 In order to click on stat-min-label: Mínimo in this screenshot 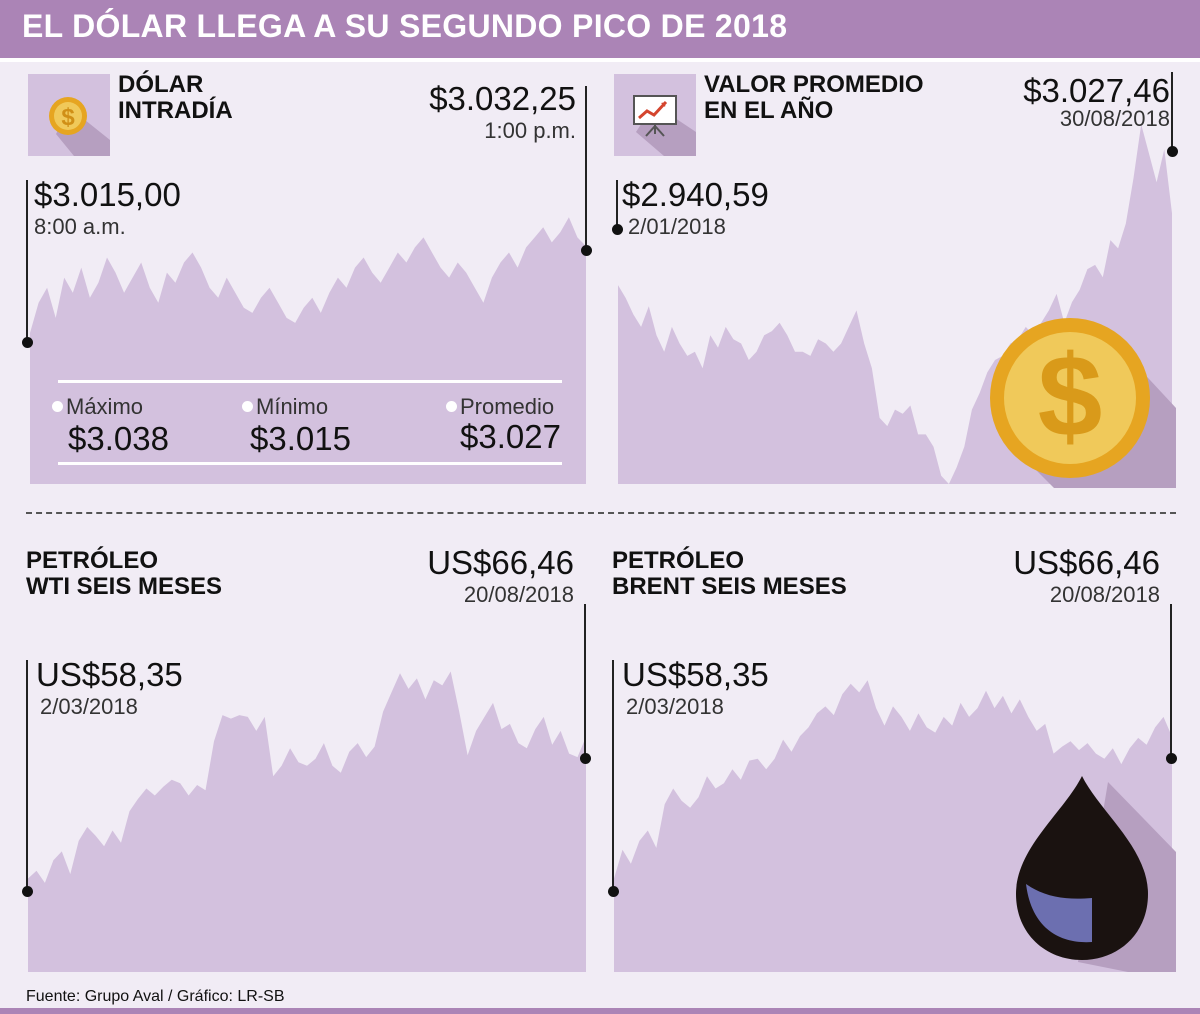, I will do `click(285, 407)`.